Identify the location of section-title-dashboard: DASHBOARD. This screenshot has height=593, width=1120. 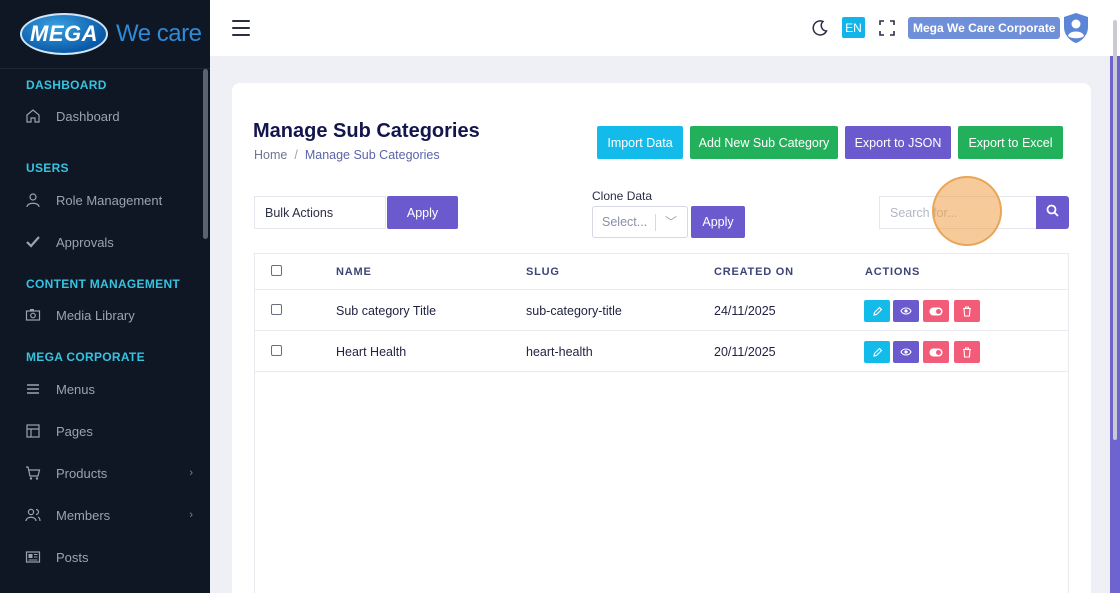
(66, 85).